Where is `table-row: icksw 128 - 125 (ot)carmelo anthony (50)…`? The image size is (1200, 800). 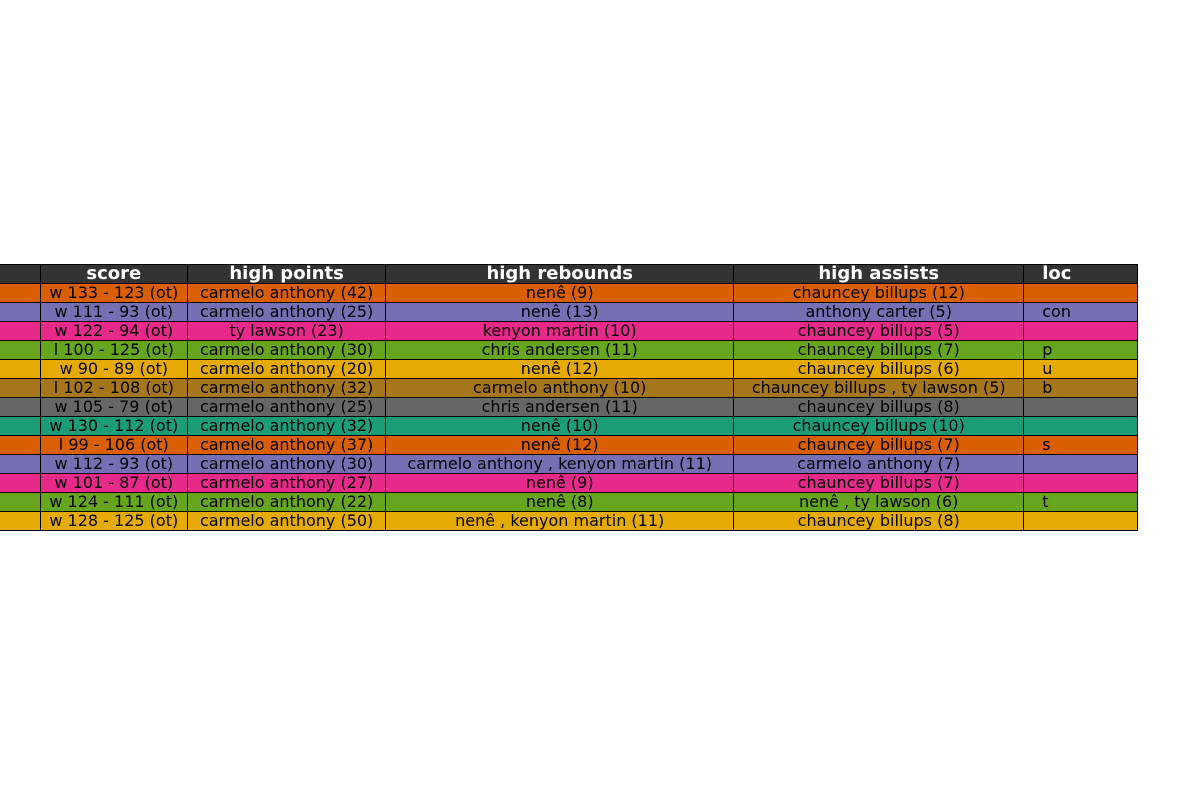 table-row: icksw 128 - 125 (ot)carmelo anthony (50)… is located at coordinates (569, 521).